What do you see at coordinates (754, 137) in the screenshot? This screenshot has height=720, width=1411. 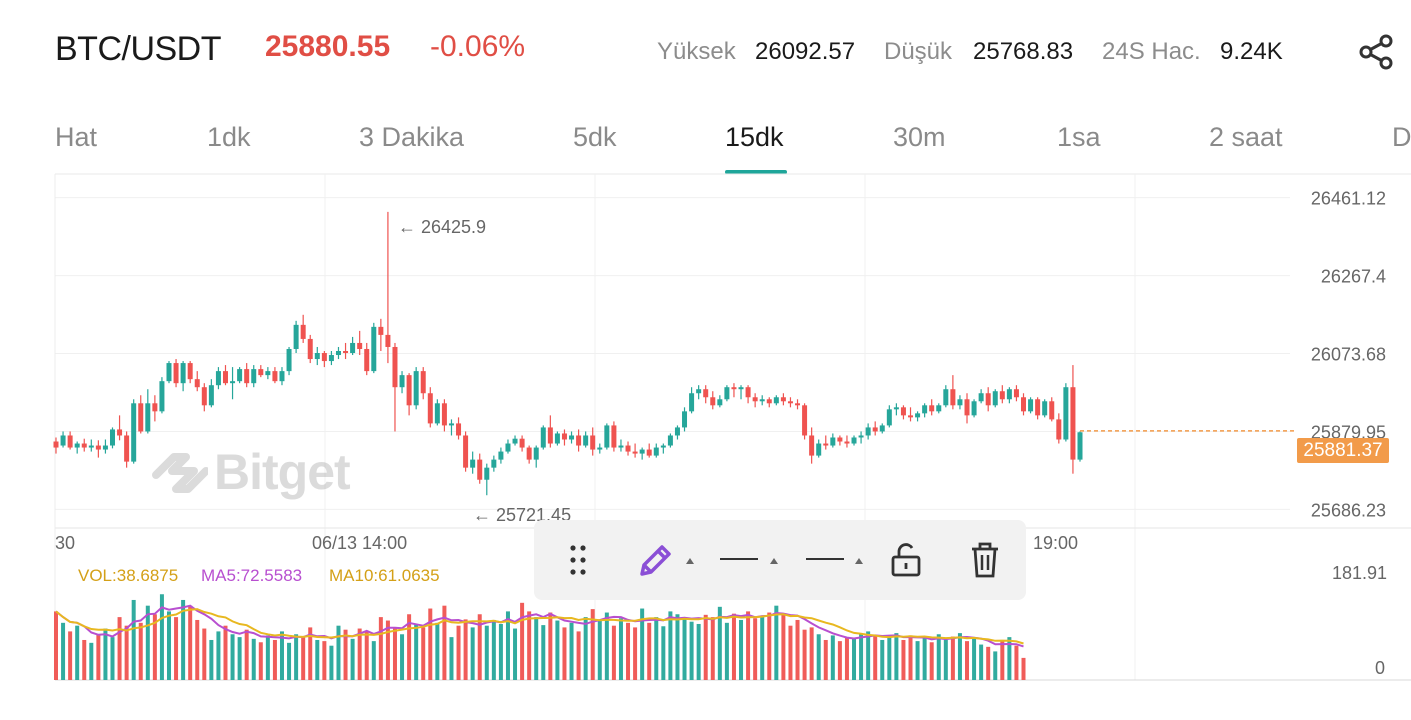 I see `tab-15m: 15dk` at bounding box center [754, 137].